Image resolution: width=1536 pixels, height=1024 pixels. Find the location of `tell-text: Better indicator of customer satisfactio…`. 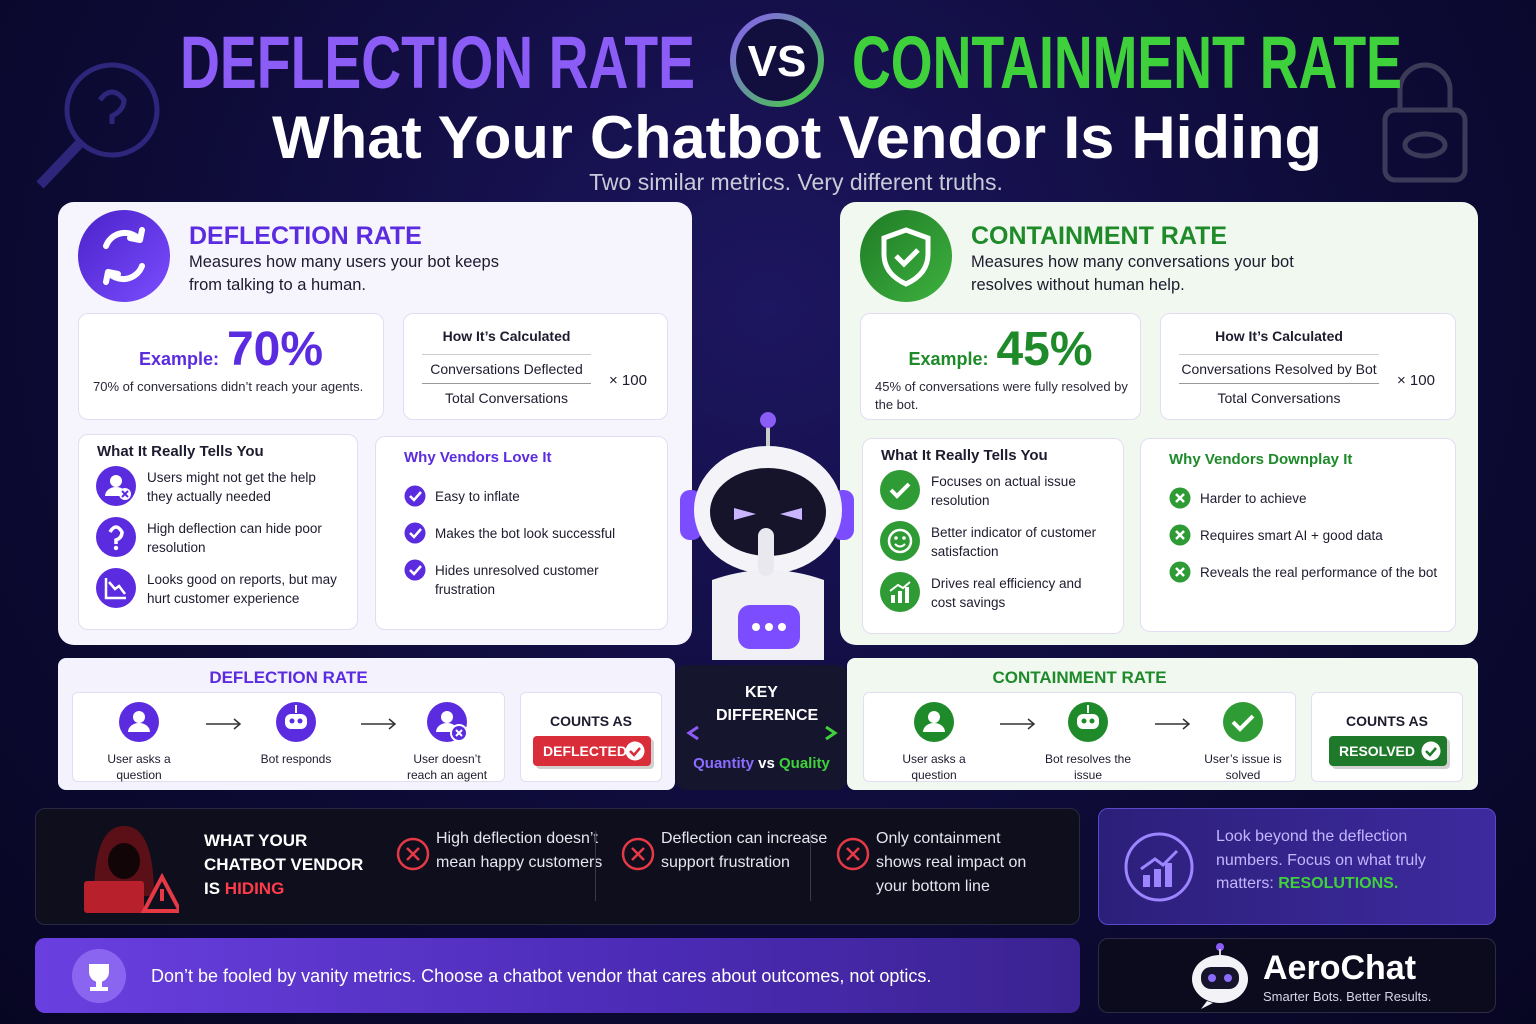

tell-text: Better indicator of customer satisfactio… is located at coordinates (1014, 542).